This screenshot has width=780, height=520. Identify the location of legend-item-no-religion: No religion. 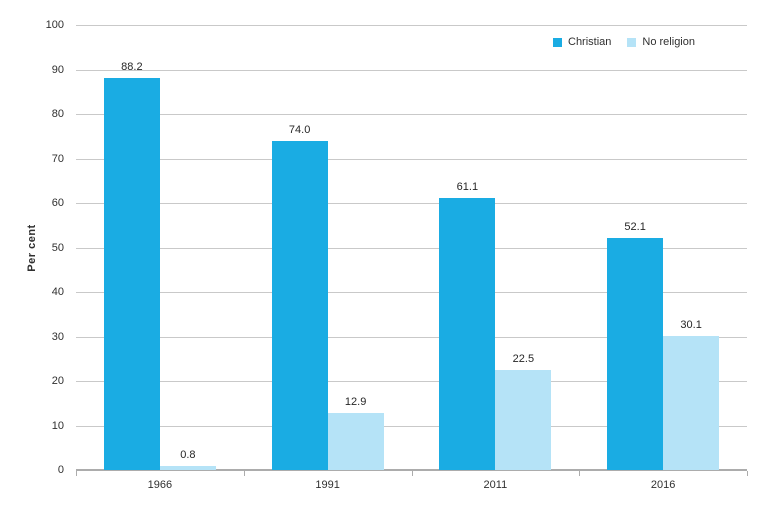
(661, 42).